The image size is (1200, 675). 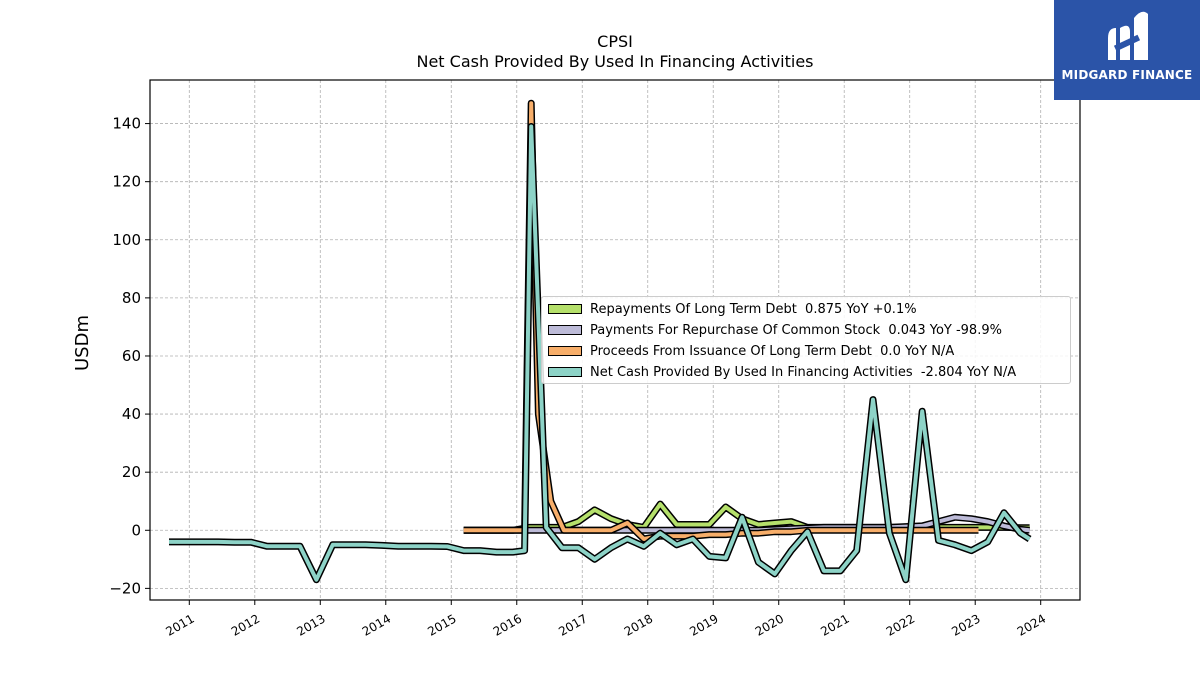 I want to click on x-tick-label: 2022, so click(x=900, y=624).